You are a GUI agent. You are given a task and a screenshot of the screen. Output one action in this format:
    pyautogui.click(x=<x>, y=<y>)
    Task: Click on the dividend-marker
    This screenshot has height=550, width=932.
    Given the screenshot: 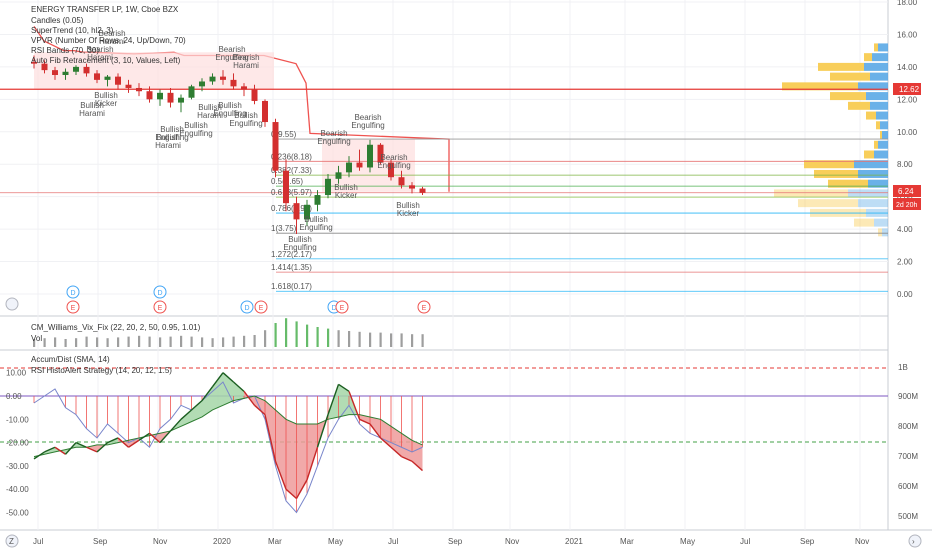 What is the action you would take?
    pyautogui.click(x=247, y=307)
    